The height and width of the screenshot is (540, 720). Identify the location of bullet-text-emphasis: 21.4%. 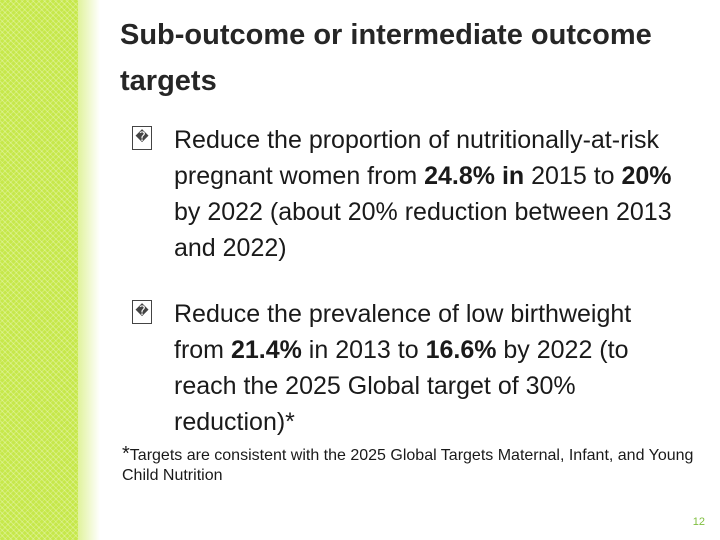
(266, 350).